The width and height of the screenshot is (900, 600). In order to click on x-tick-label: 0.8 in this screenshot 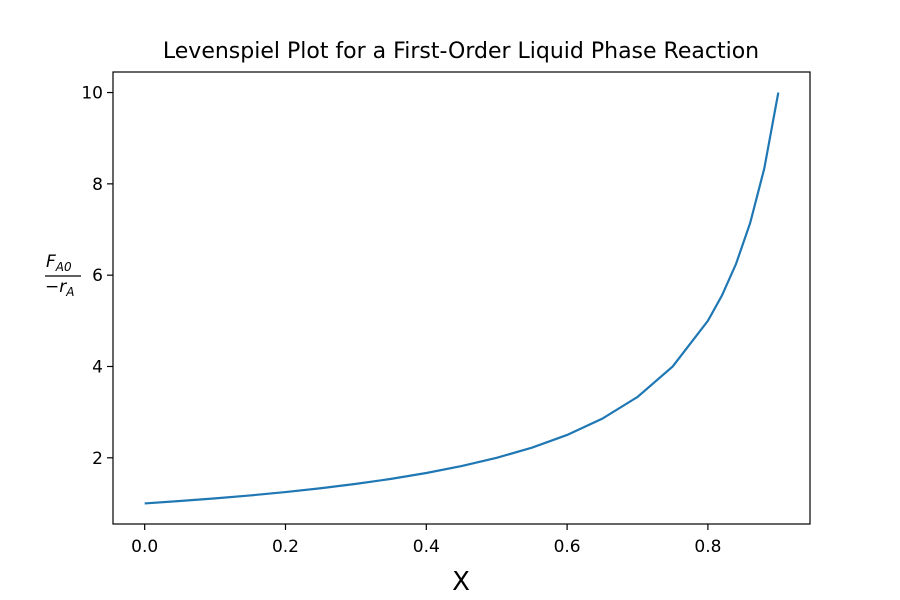, I will do `click(707, 547)`.